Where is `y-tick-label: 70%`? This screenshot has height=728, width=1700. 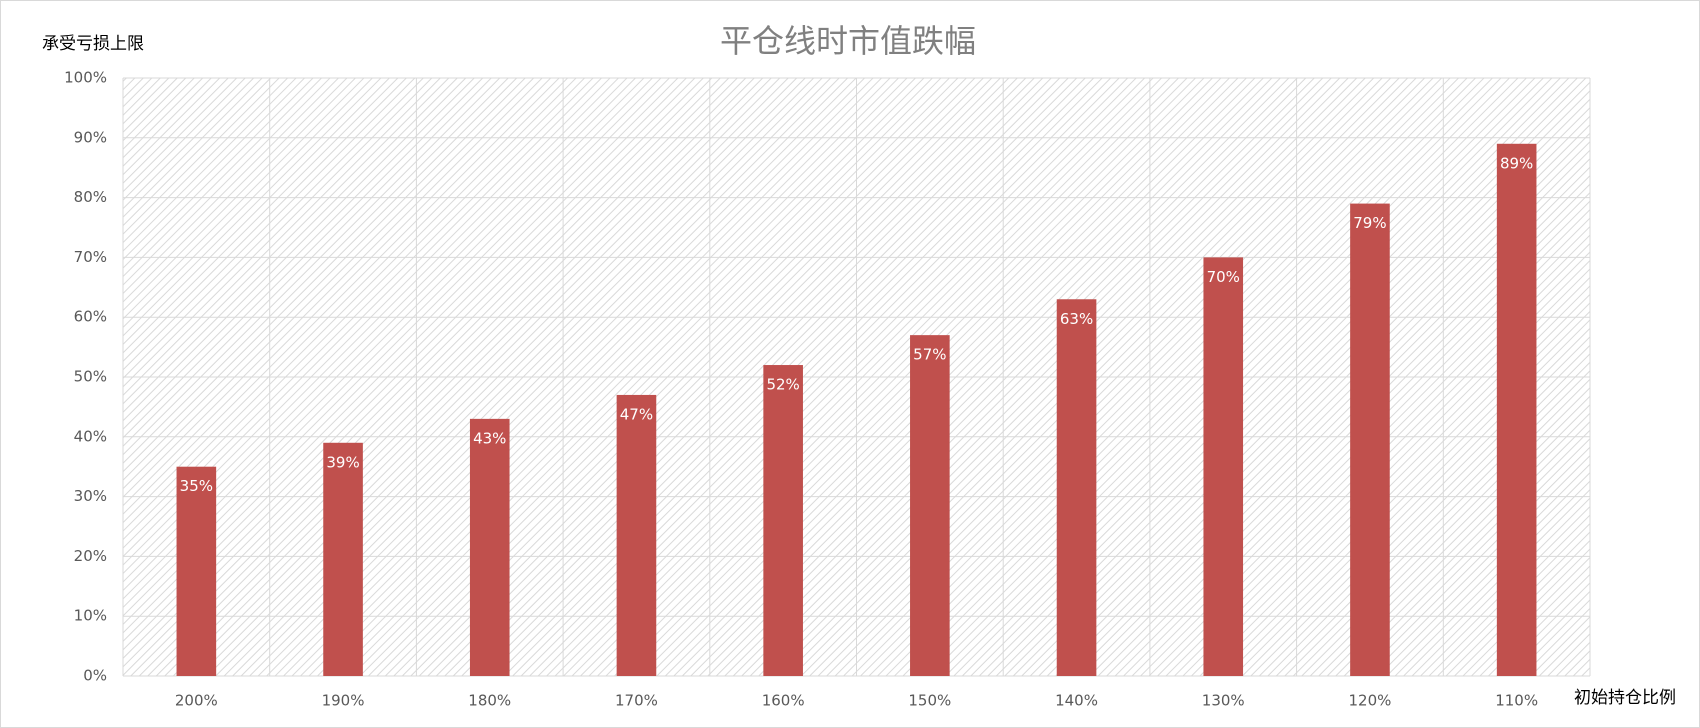 y-tick-label: 70% is located at coordinates (90, 257).